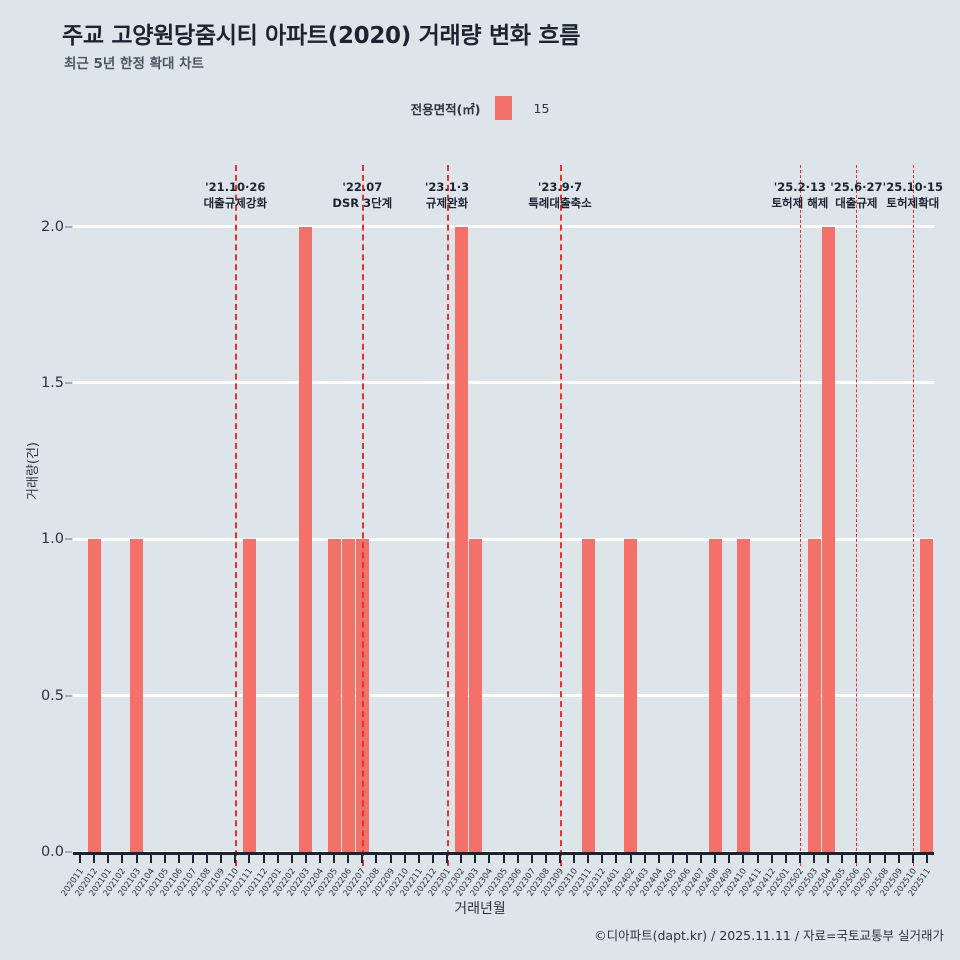  What do you see at coordinates (52, 226) in the screenshot?
I see `y-tick-label: 2.0` at bounding box center [52, 226].